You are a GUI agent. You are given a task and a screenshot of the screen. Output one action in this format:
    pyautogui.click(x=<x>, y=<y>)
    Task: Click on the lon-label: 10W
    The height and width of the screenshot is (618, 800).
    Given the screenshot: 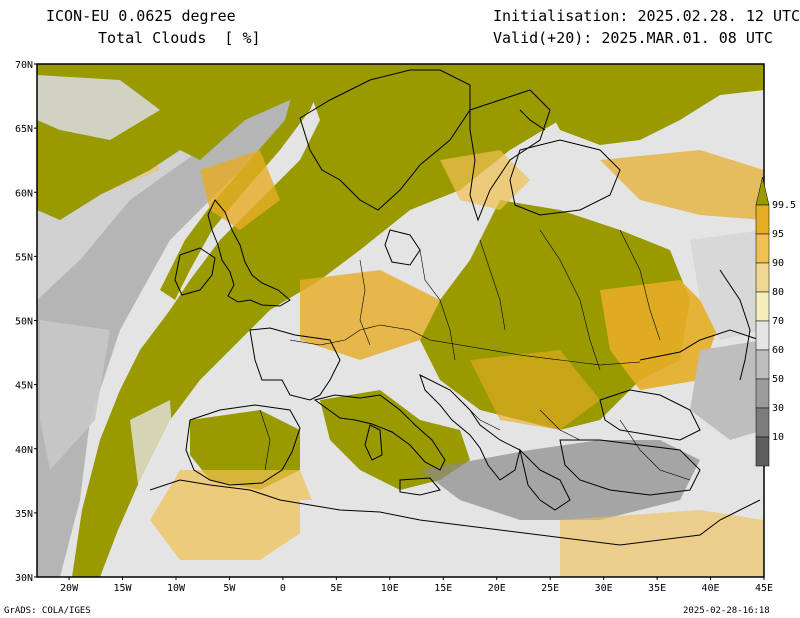 What is the action you would take?
    pyautogui.click(x=176, y=588)
    